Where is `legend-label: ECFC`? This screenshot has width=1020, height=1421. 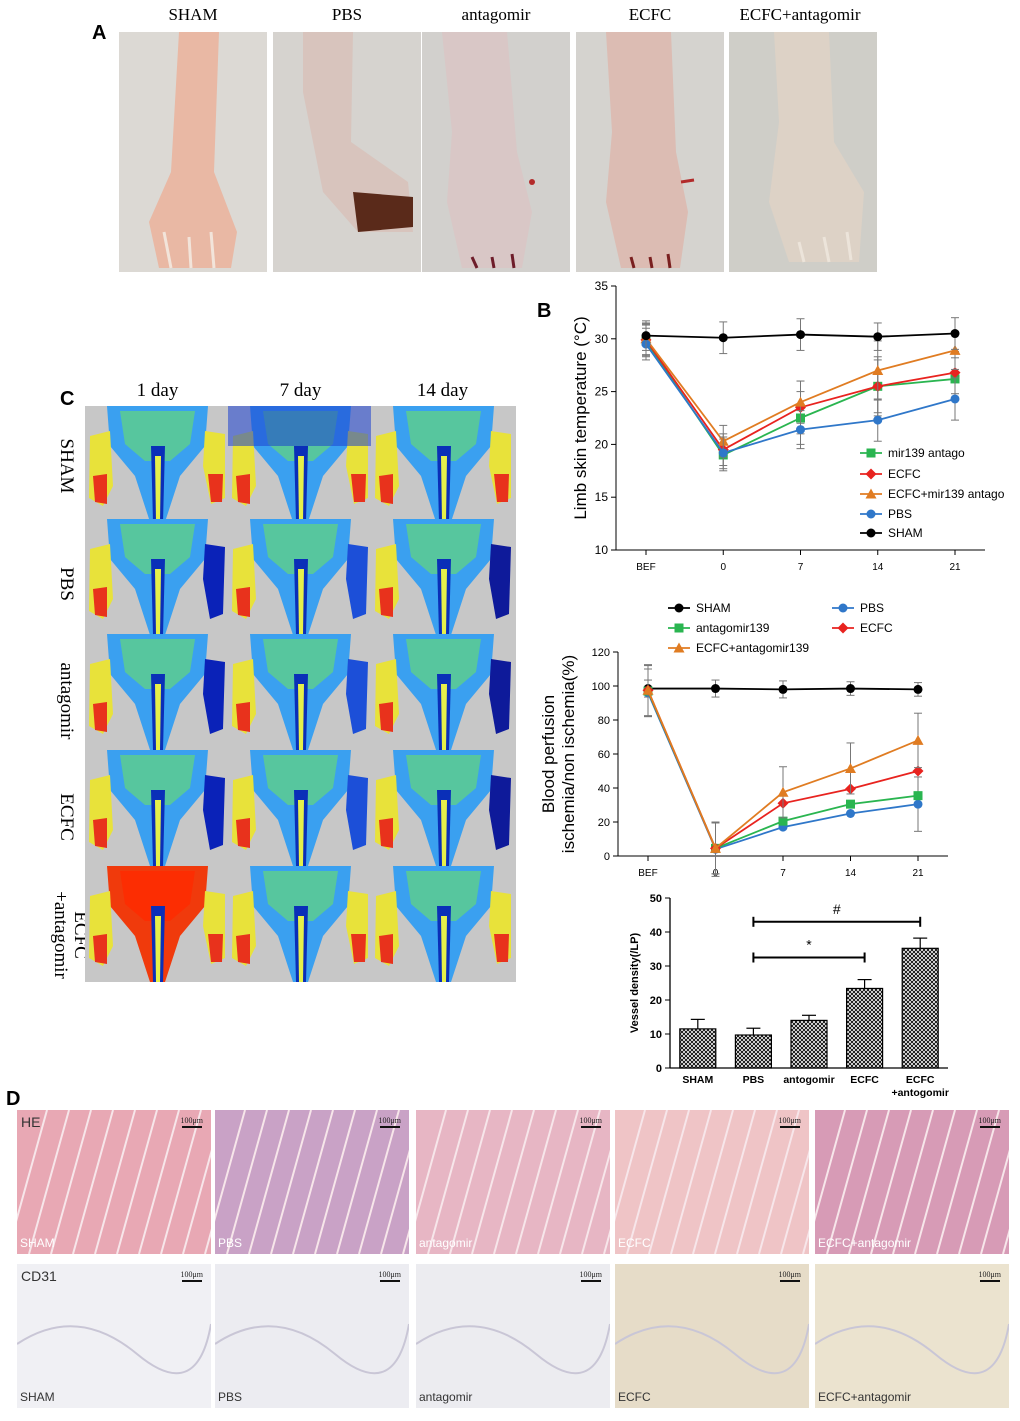
legend-label: ECFC is located at coordinates (904, 474).